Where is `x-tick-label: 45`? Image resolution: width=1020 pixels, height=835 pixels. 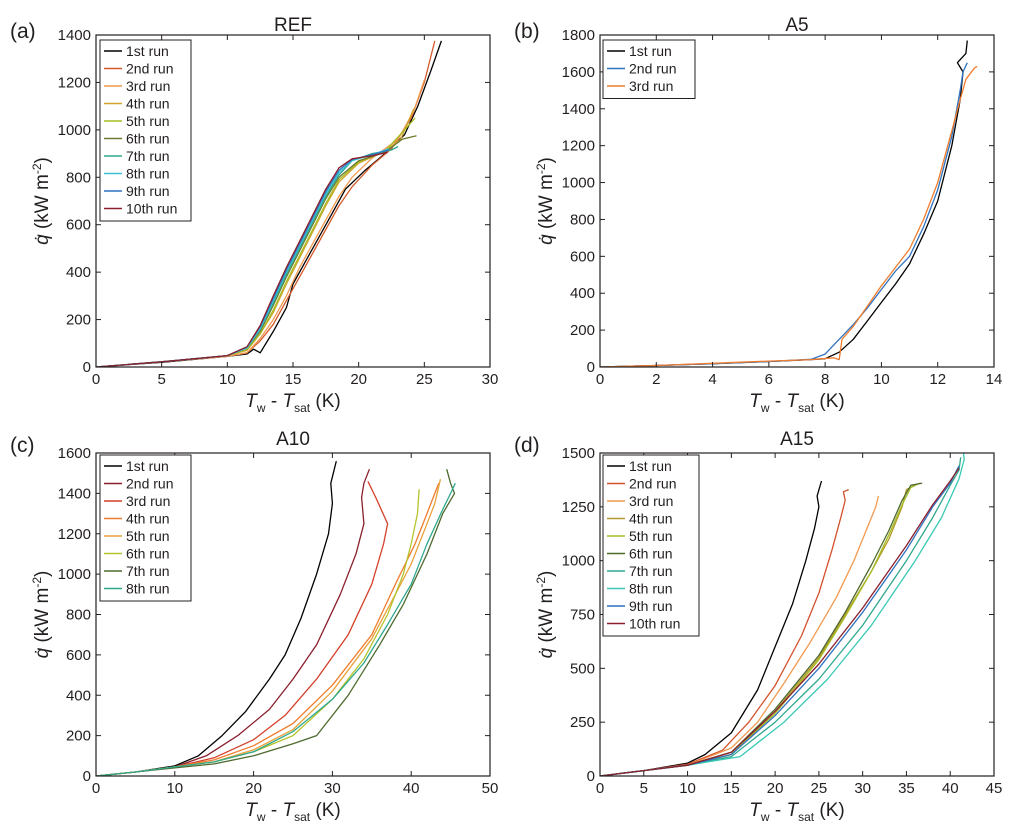 x-tick-label: 45 is located at coordinates (994, 788).